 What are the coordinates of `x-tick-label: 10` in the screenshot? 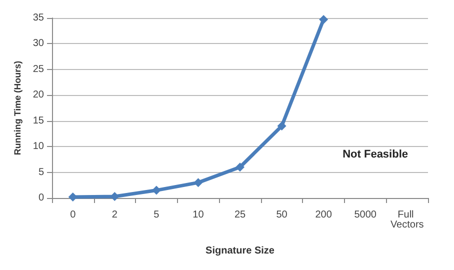 It's located at (198, 215).